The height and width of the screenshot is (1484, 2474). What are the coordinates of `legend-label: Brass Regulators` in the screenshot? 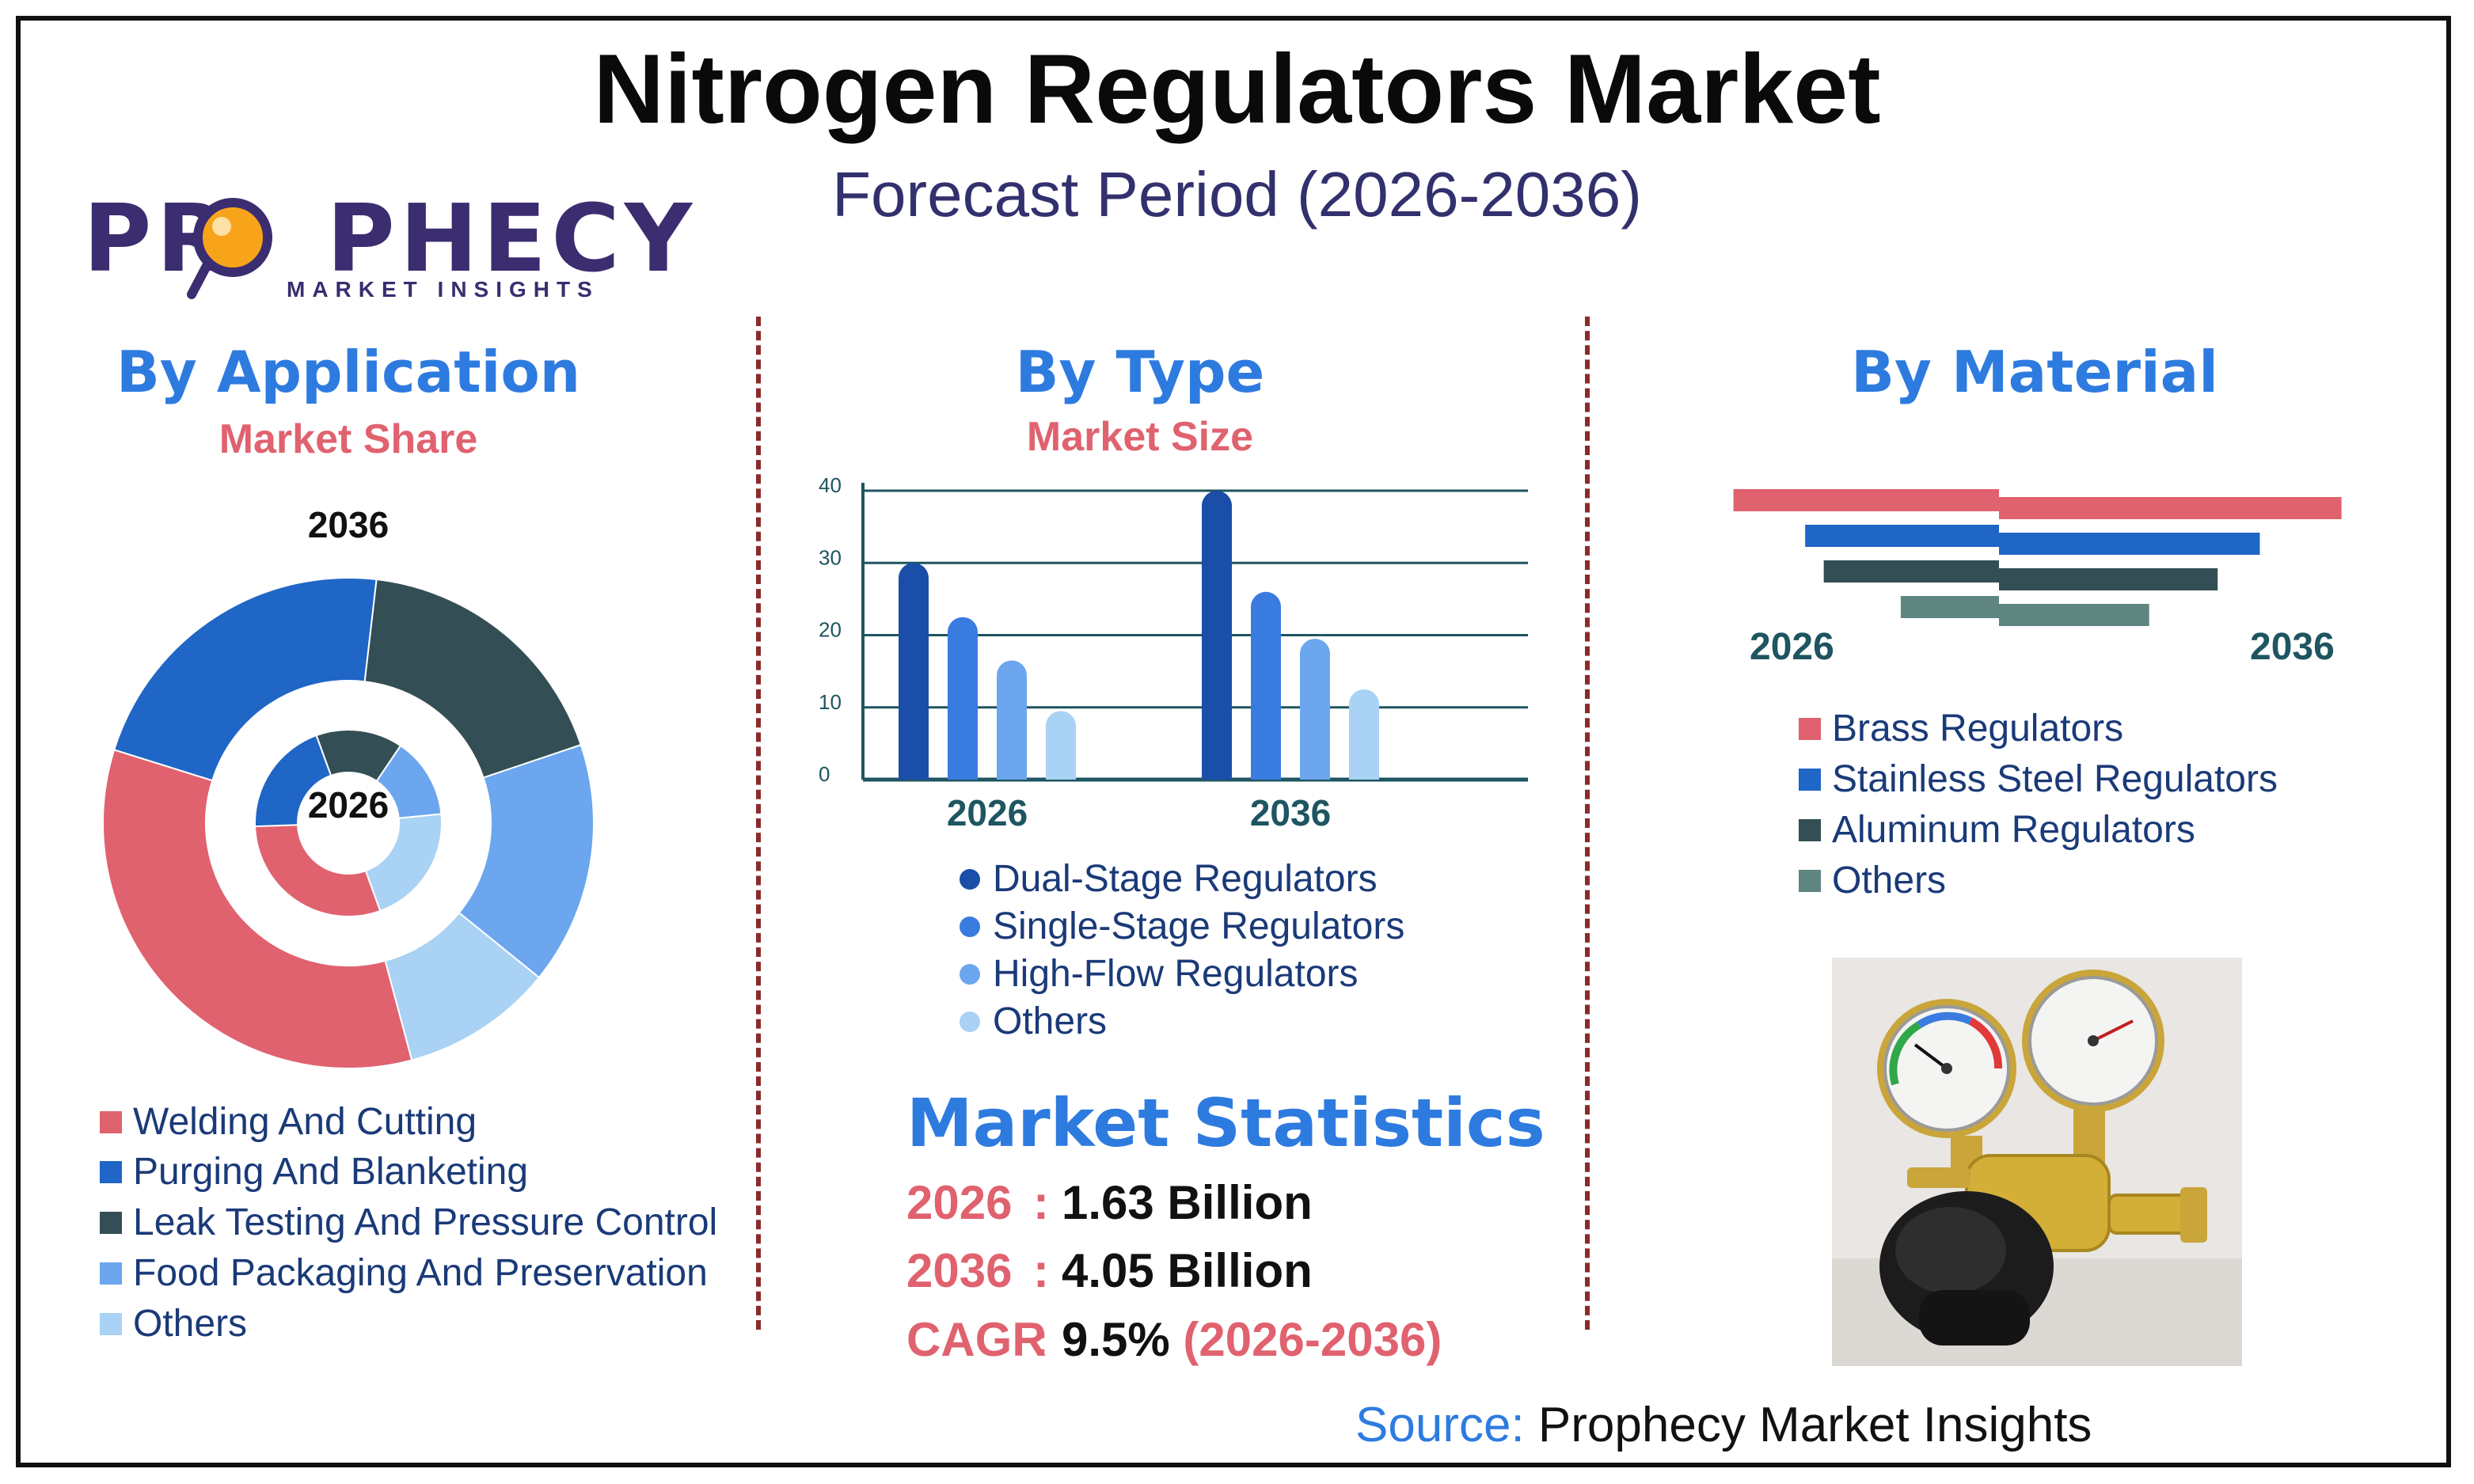 It's located at (1978, 729).